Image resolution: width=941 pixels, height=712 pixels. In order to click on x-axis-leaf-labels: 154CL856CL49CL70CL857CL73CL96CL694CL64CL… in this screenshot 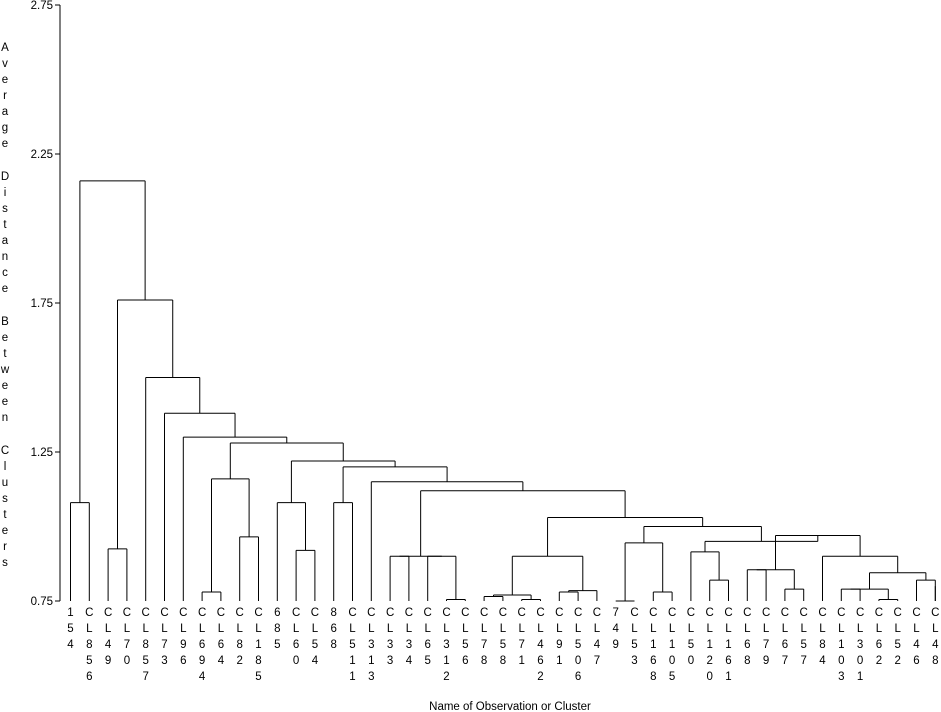, I will do `click(503, 645)`.